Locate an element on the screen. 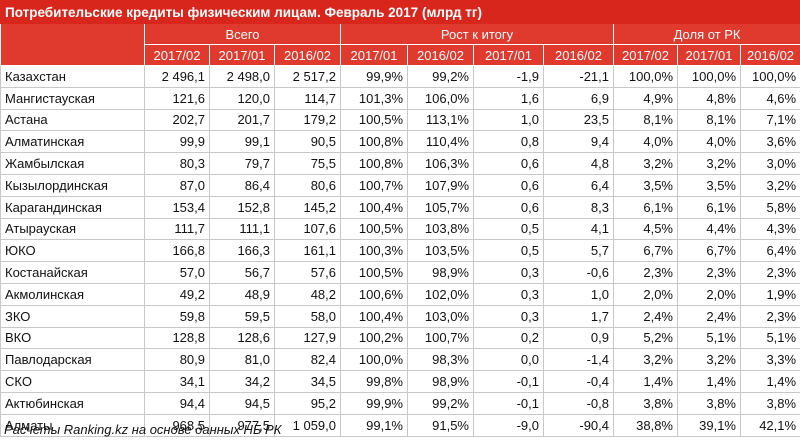 This screenshot has height=442, width=800. value-cell: 99,2% is located at coordinates (440, 403).